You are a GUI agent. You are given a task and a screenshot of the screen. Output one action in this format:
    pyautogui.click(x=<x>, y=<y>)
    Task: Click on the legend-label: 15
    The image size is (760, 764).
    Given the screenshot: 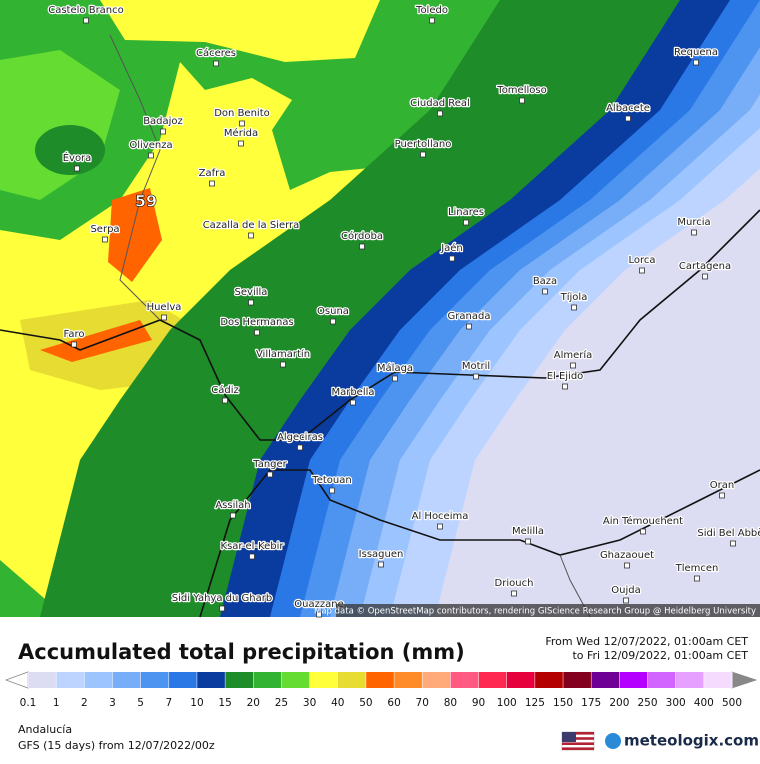 What is the action you would take?
    pyautogui.click(x=224, y=703)
    